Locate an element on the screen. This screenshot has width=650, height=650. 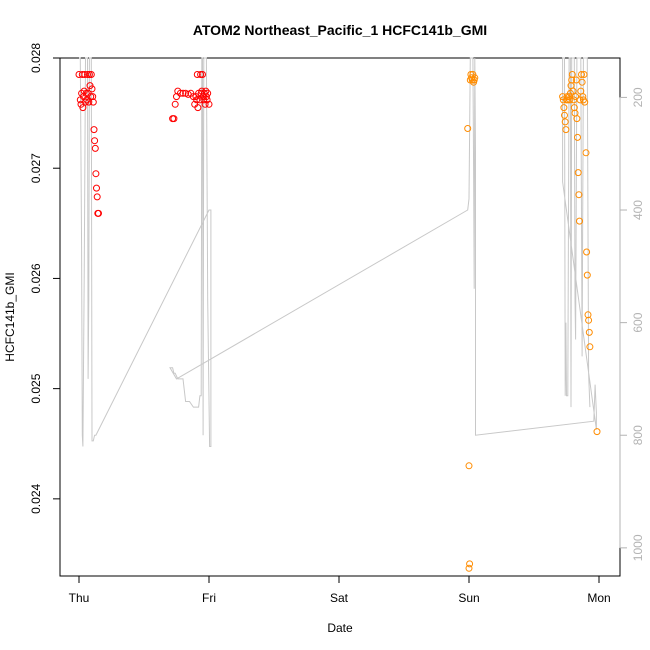
chart-title: ATOM2 Northeast_Pacific_1 HCFC141b_GMI is located at coordinates (340, 30).